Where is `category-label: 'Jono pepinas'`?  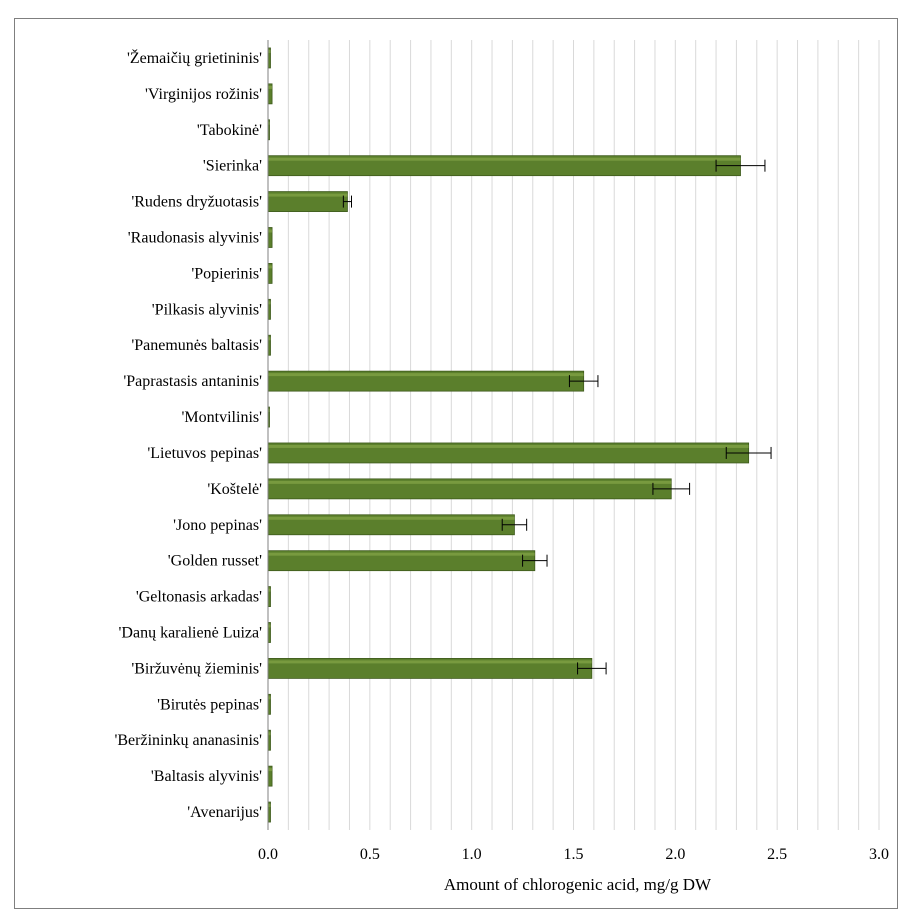 category-label: 'Jono pepinas' is located at coordinates (217, 525).